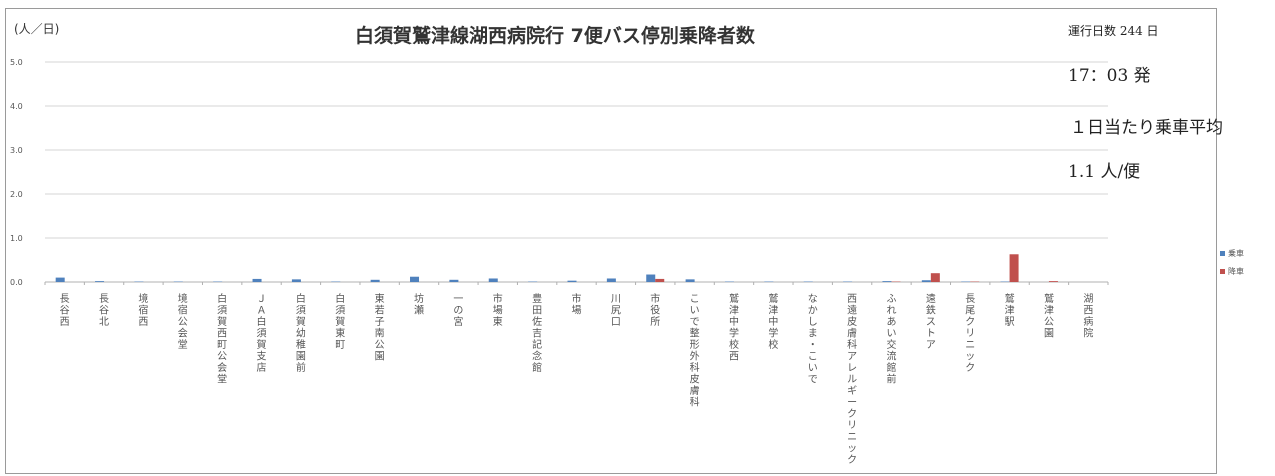 The width and height of the screenshot is (1275, 476). What do you see at coordinates (970, 333) in the screenshot?
I see `x-category-label: 長尾クリニック` at bounding box center [970, 333].